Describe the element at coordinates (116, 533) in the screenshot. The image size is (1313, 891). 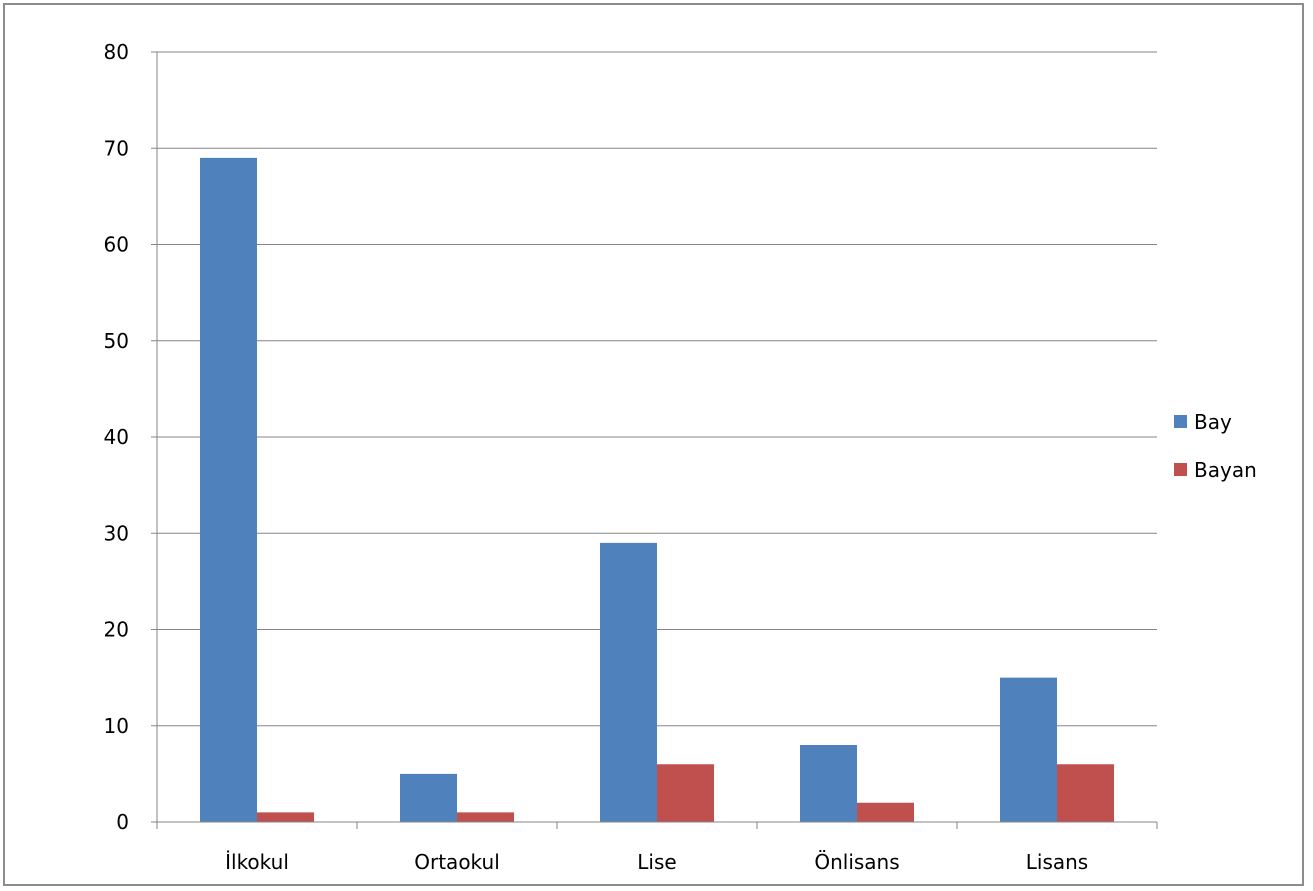
I see `y-tick-label: 30` at that location.